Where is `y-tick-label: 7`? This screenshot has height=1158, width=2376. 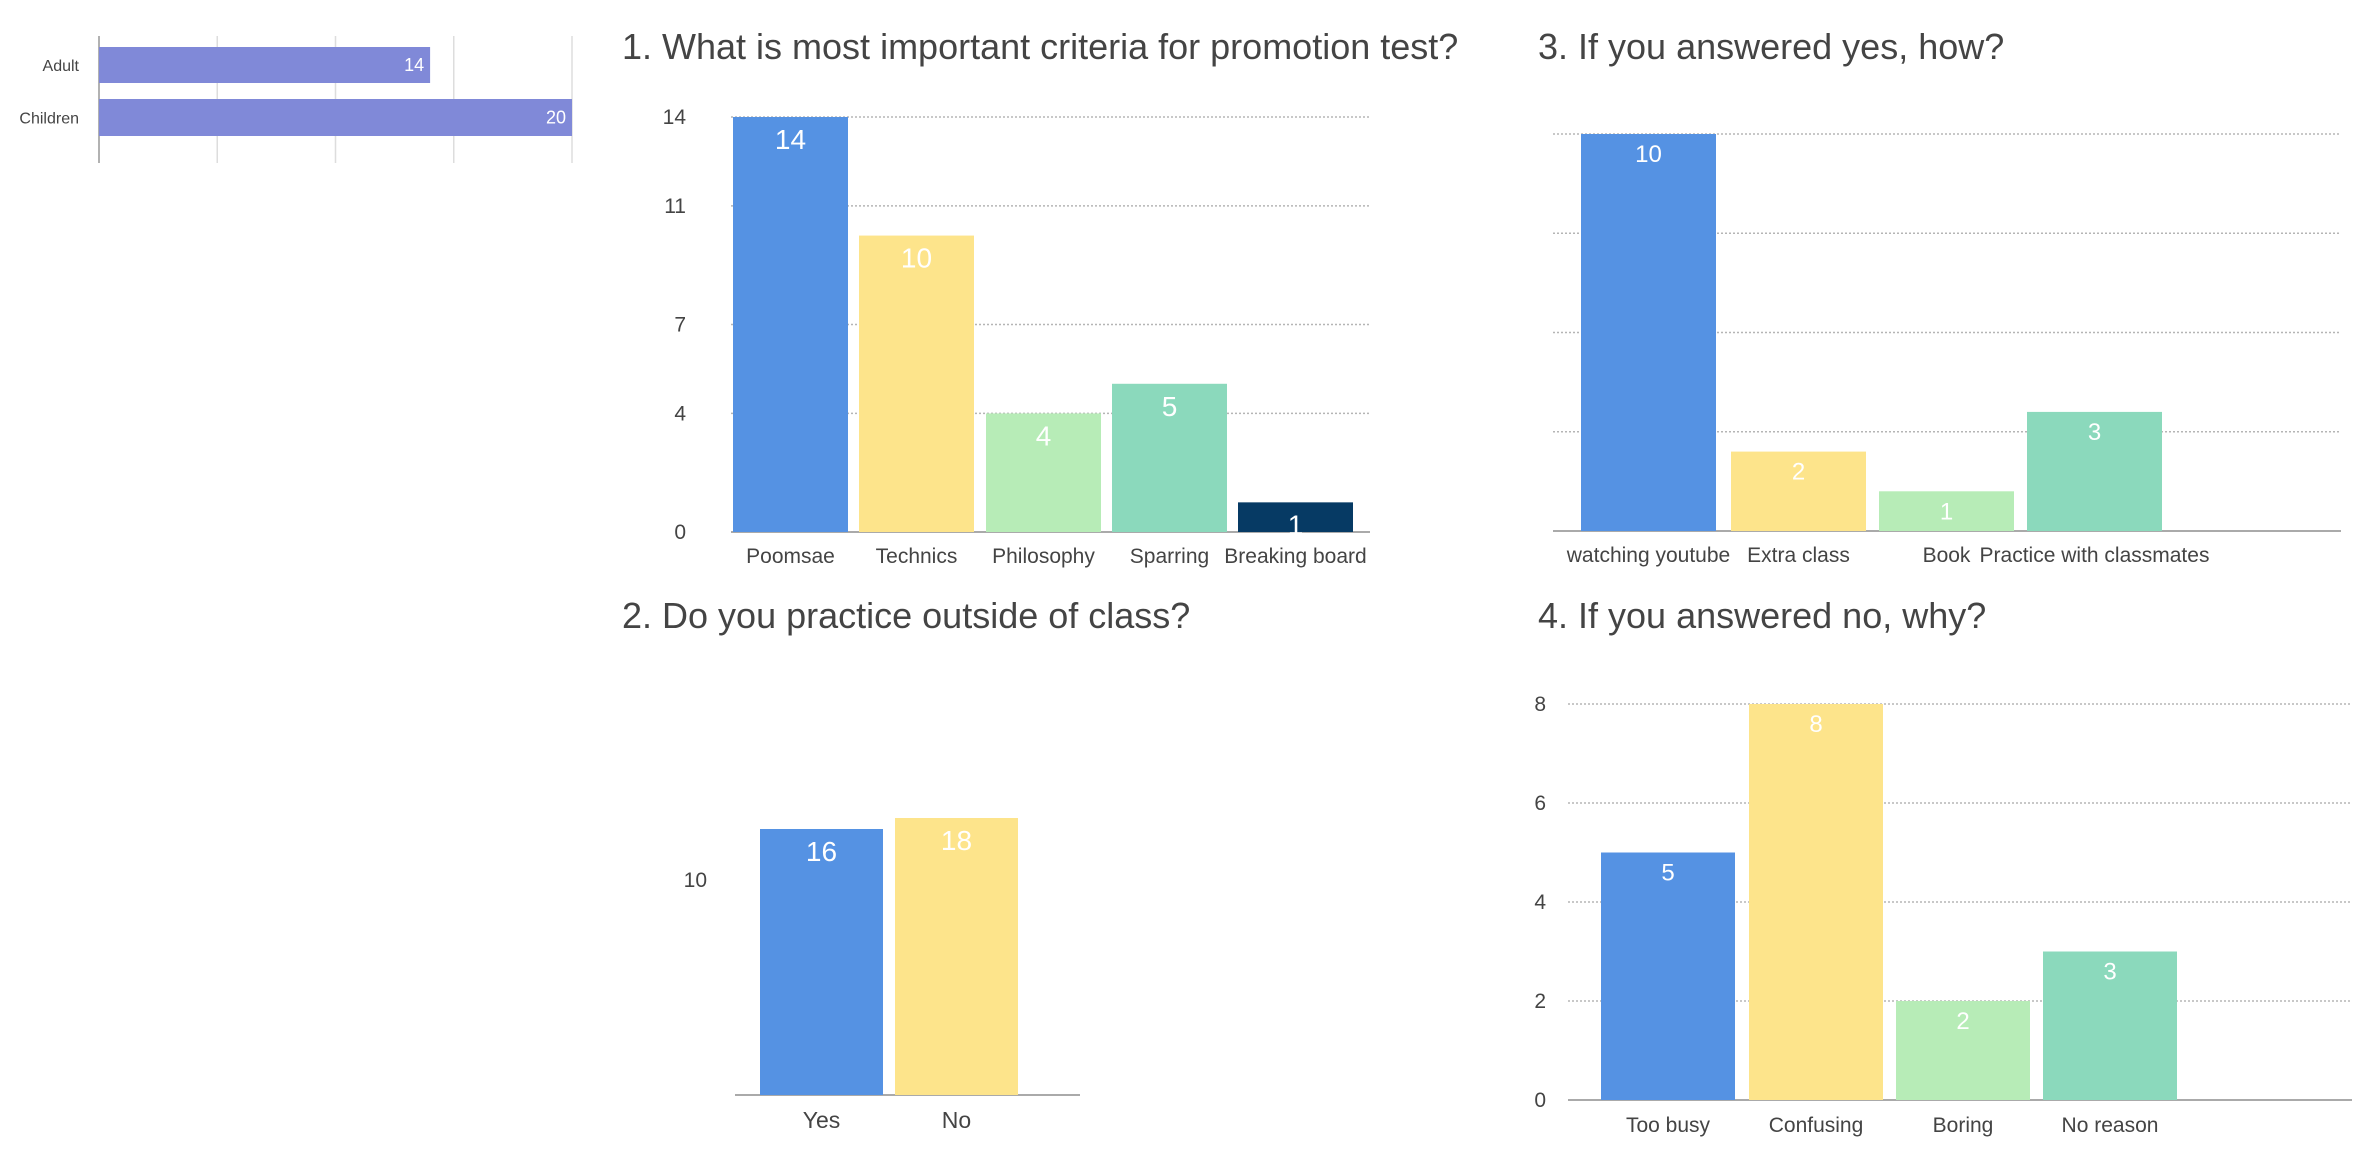 y-tick-label: 7 is located at coordinates (680, 325).